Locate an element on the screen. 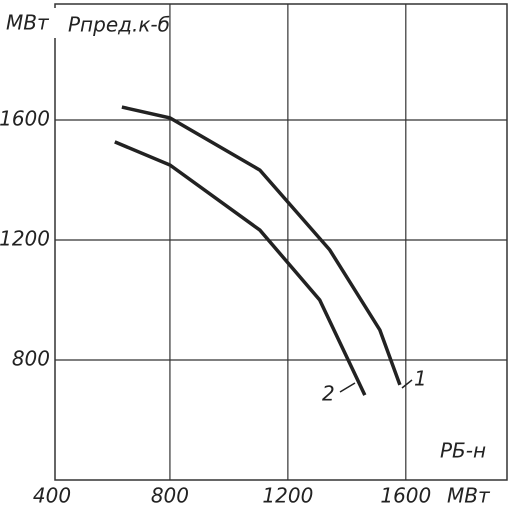  x-axis-label: PБ-н is located at coordinates (463, 451).